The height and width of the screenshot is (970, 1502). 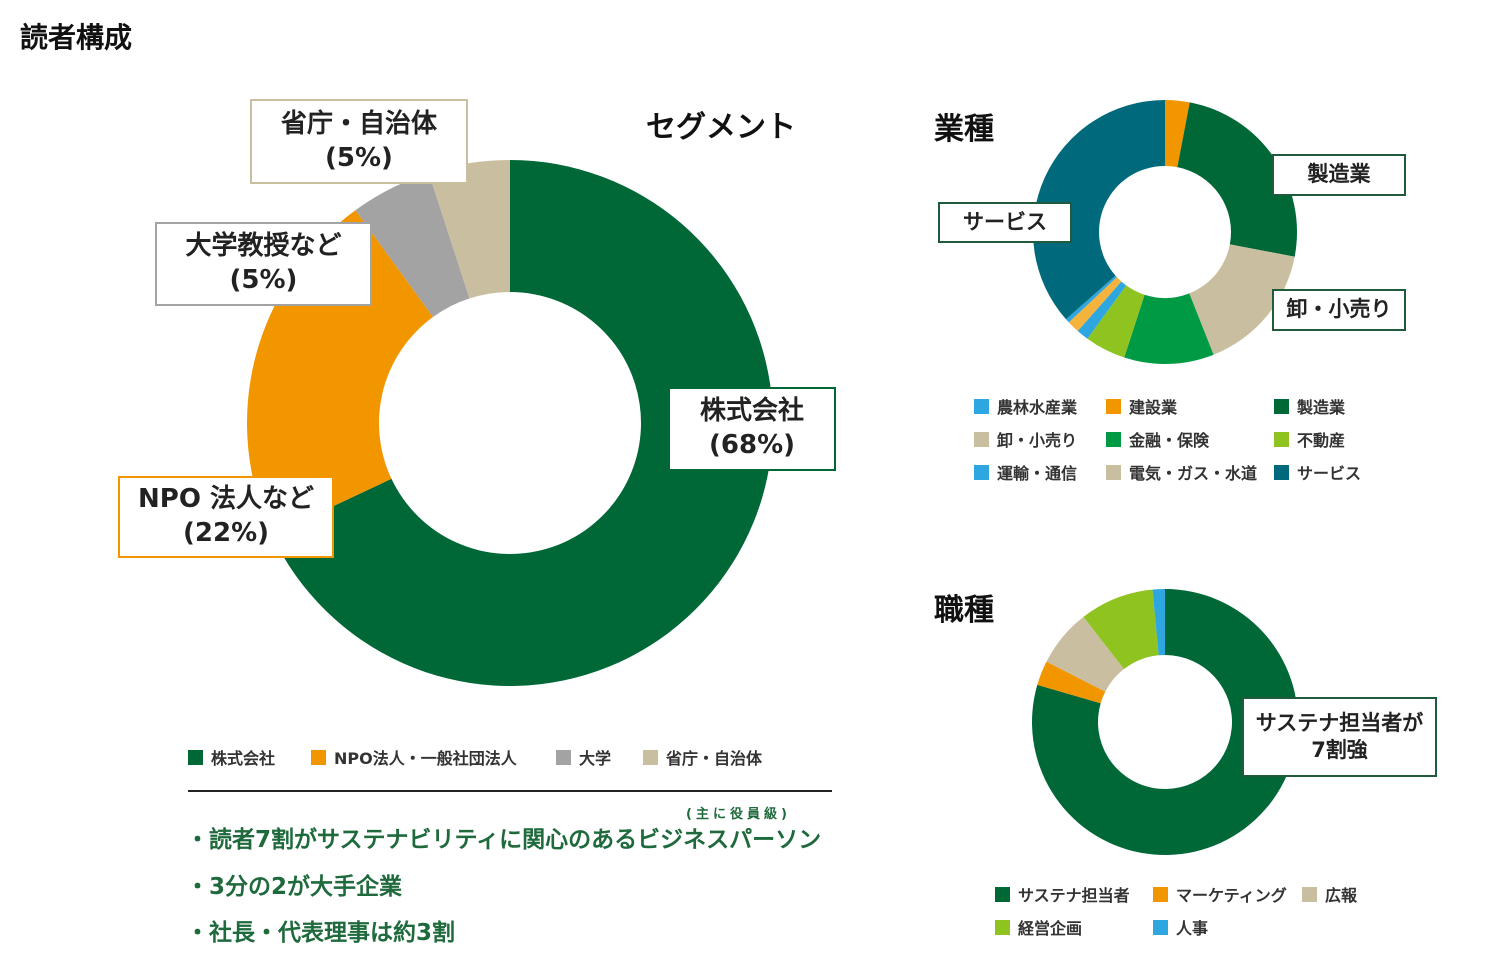 I want to click on industry-chart-title: 業種, so click(x=964, y=129).